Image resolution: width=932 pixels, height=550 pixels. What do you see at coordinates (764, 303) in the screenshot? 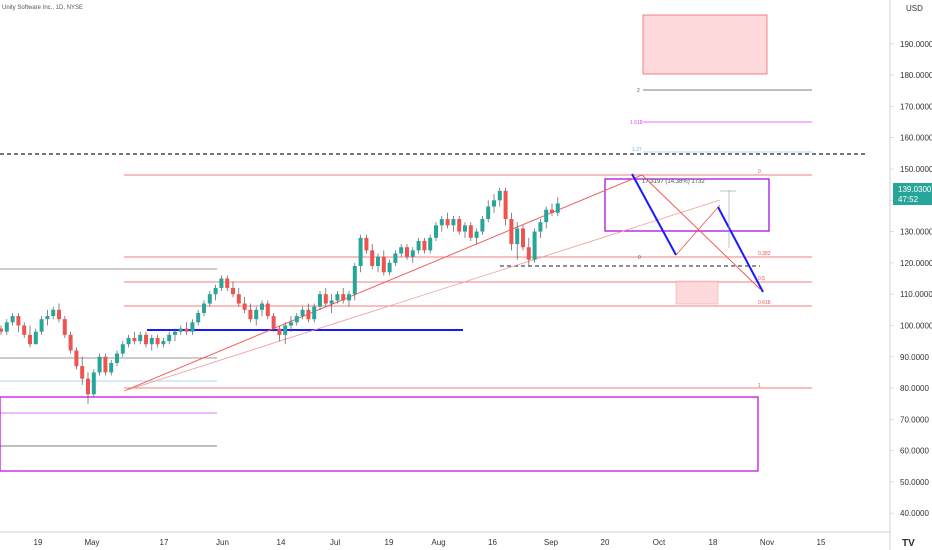
I see `fib-label-0618: 0.618` at bounding box center [764, 303].